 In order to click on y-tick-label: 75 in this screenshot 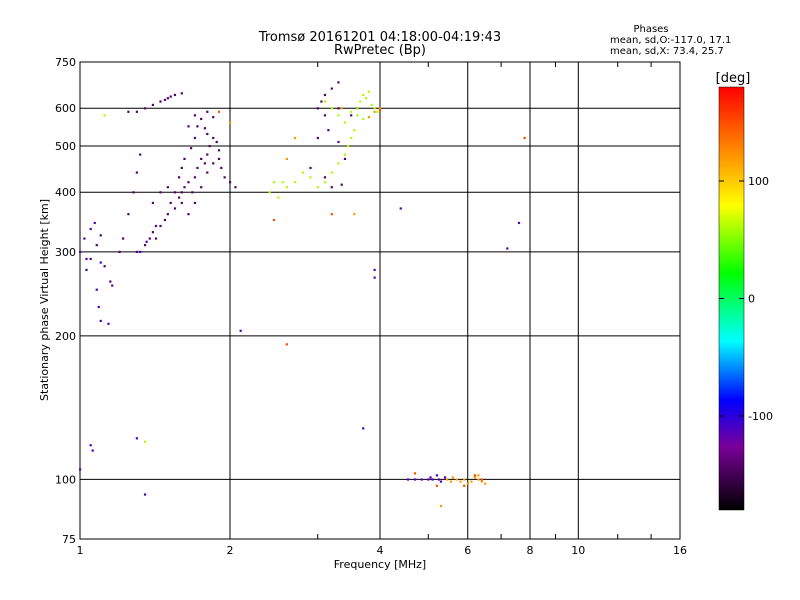, I will do `click(69, 539)`.